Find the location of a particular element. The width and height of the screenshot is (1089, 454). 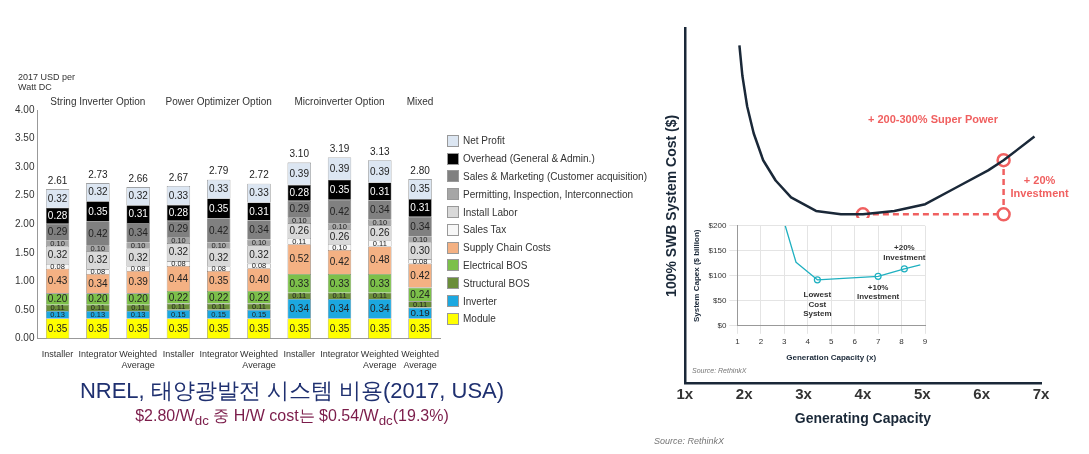

total-label: 2.73 is located at coordinates (98, 174).